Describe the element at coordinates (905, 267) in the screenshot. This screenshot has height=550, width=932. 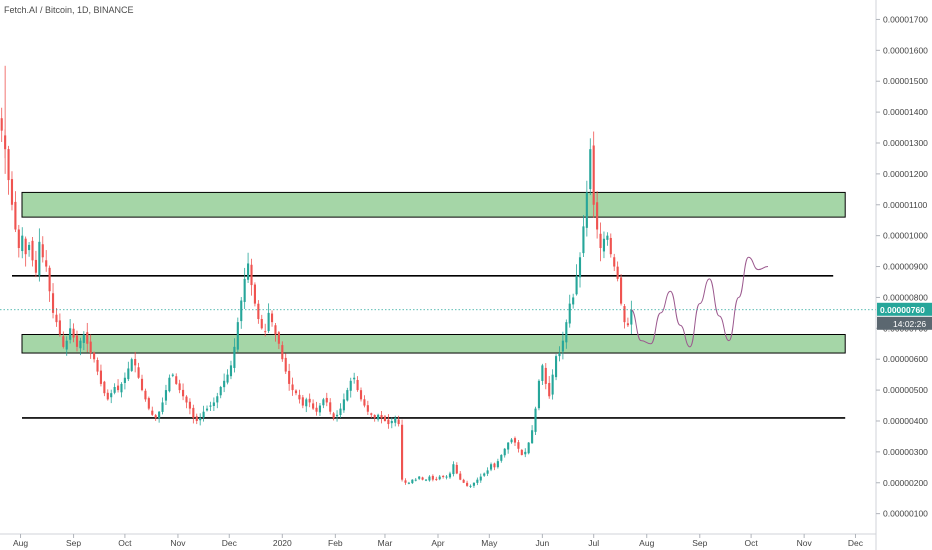
I see `y-tick-label: 0.00000900` at that location.